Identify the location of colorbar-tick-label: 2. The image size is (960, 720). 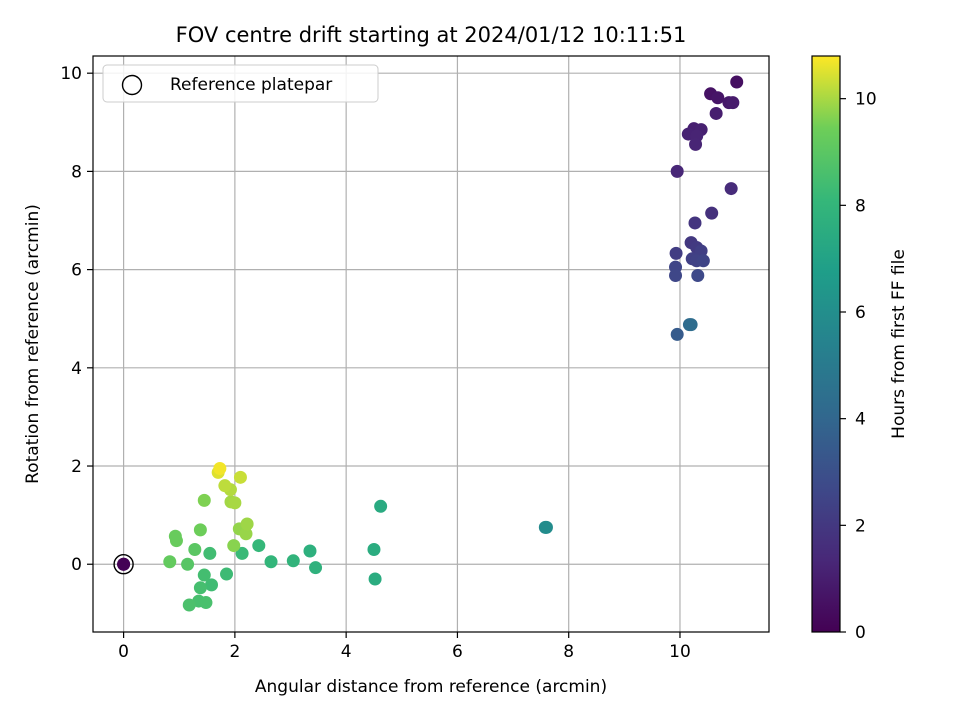
(860, 526).